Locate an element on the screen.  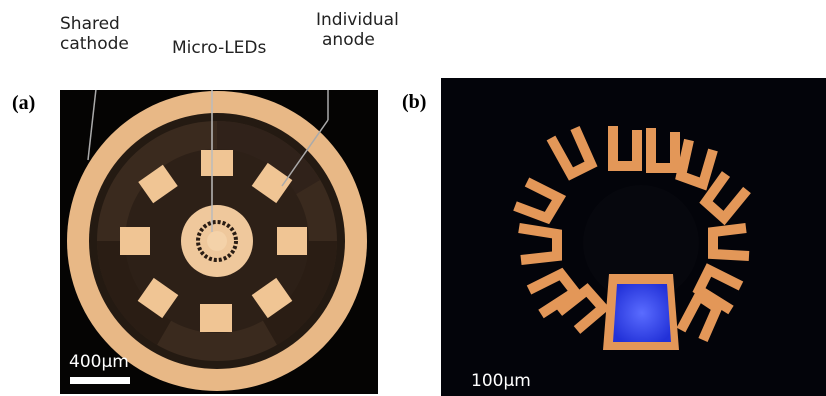
emitting-micro-led is located at coordinates (642, 313).